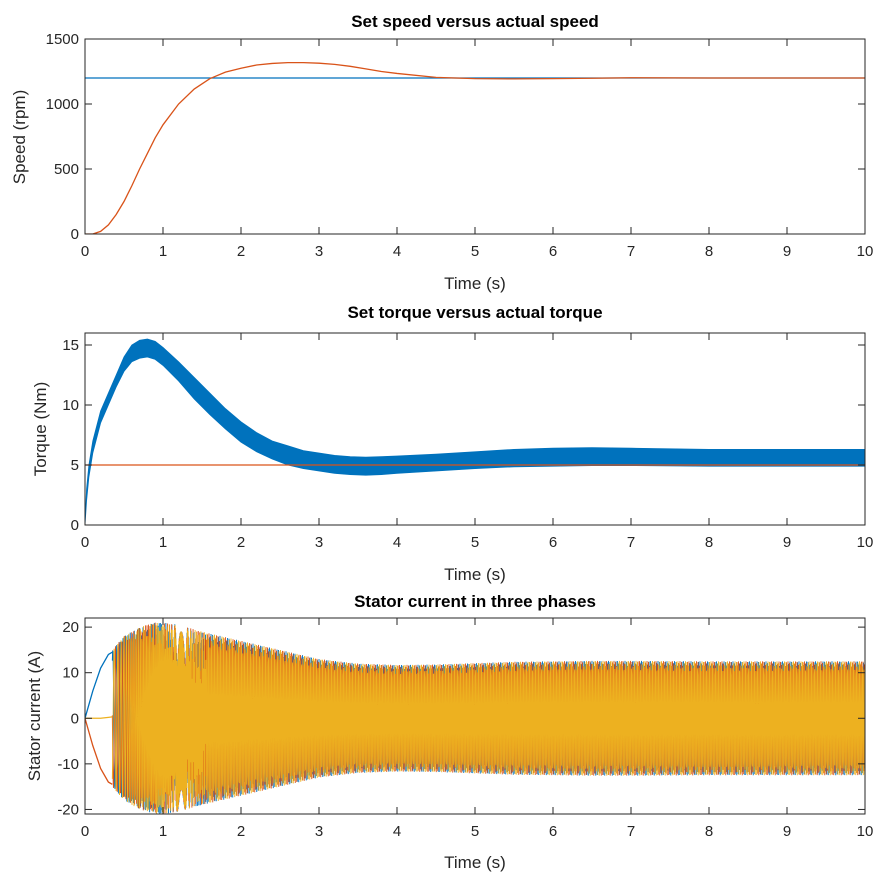 The height and width of the screenshot is (873, 877). I want to click on current-x-tick-label: 10, so click(865, 831).